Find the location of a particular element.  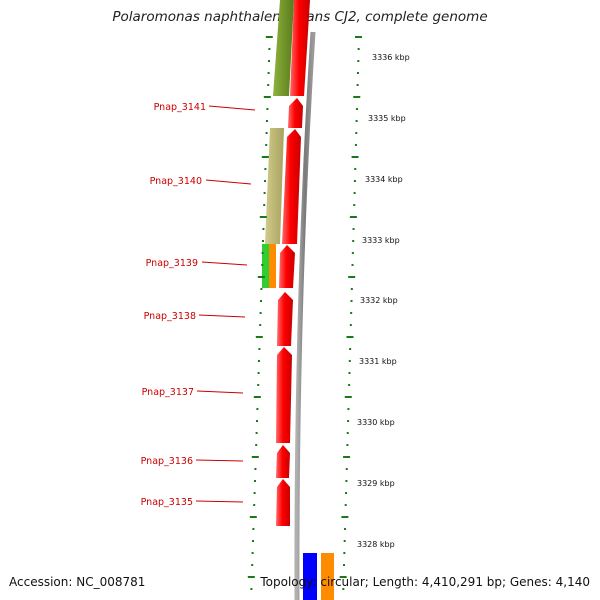

kbp-label: 3334 kbp is located at coordinates (384, 179).